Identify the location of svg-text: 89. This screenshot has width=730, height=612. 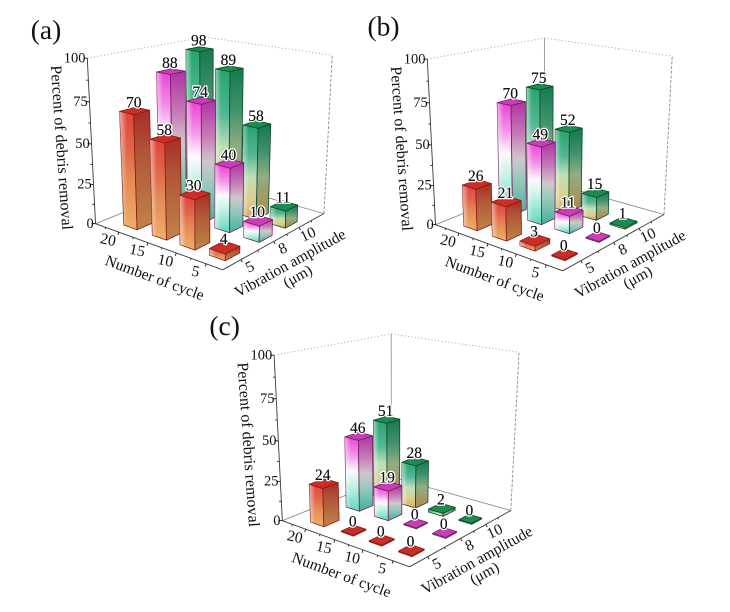
(229, 60).